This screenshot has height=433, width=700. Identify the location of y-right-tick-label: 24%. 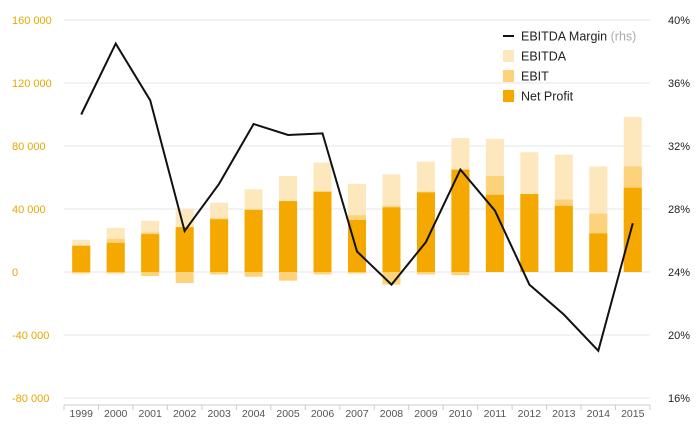
(679, 273).